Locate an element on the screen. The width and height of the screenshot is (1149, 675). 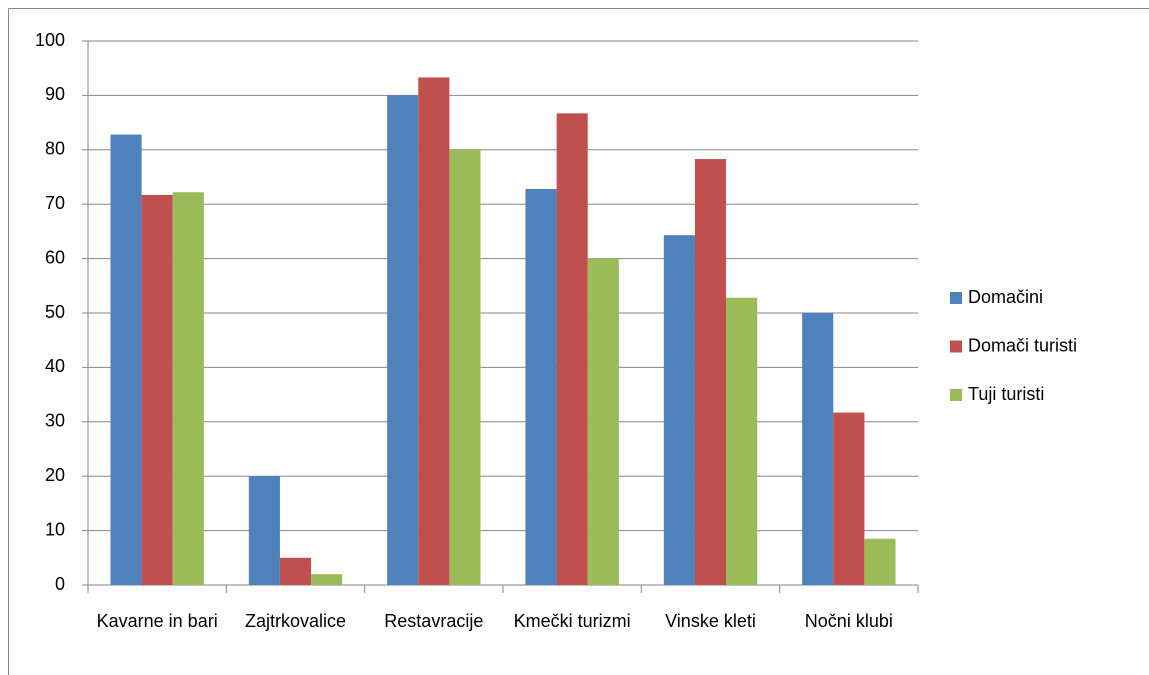
y-tick-label: 0 is located at coordinates (60, 584).